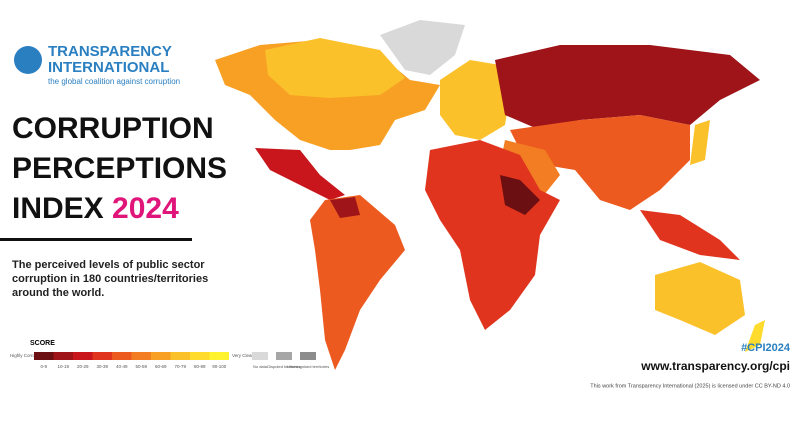 The height and width of the screenshot is (423, 800). I want to click on legend-title: SCORE, so click(42, 343).